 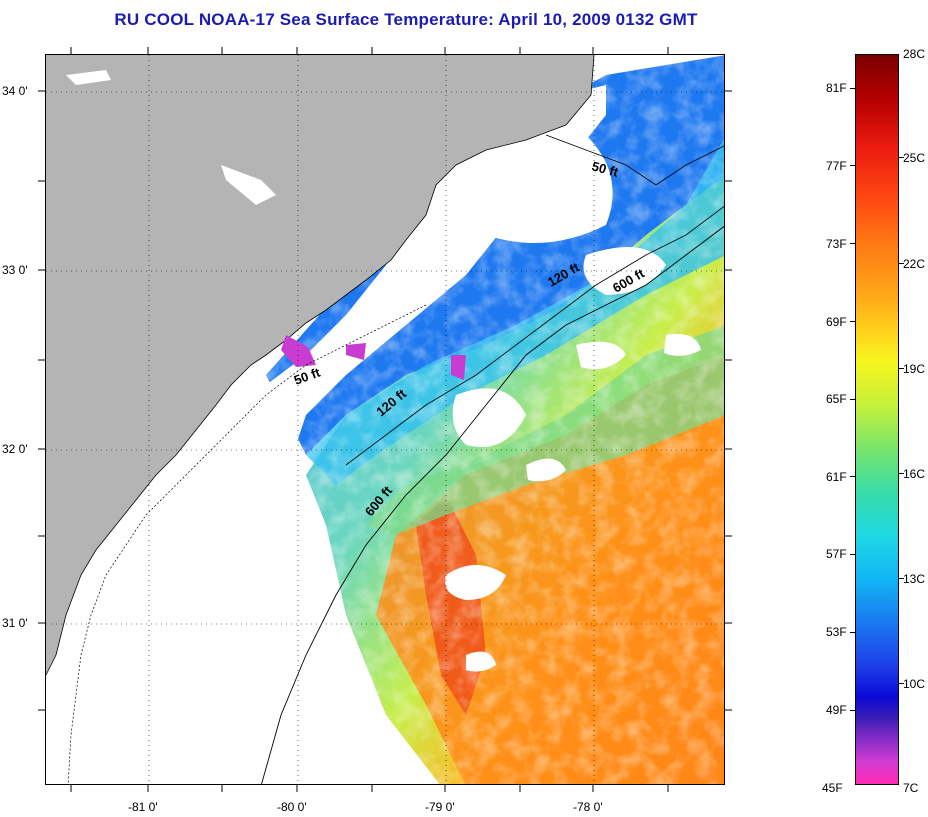 I want to click on colorbar-label-f: 61F, so click(x=836, y=477).